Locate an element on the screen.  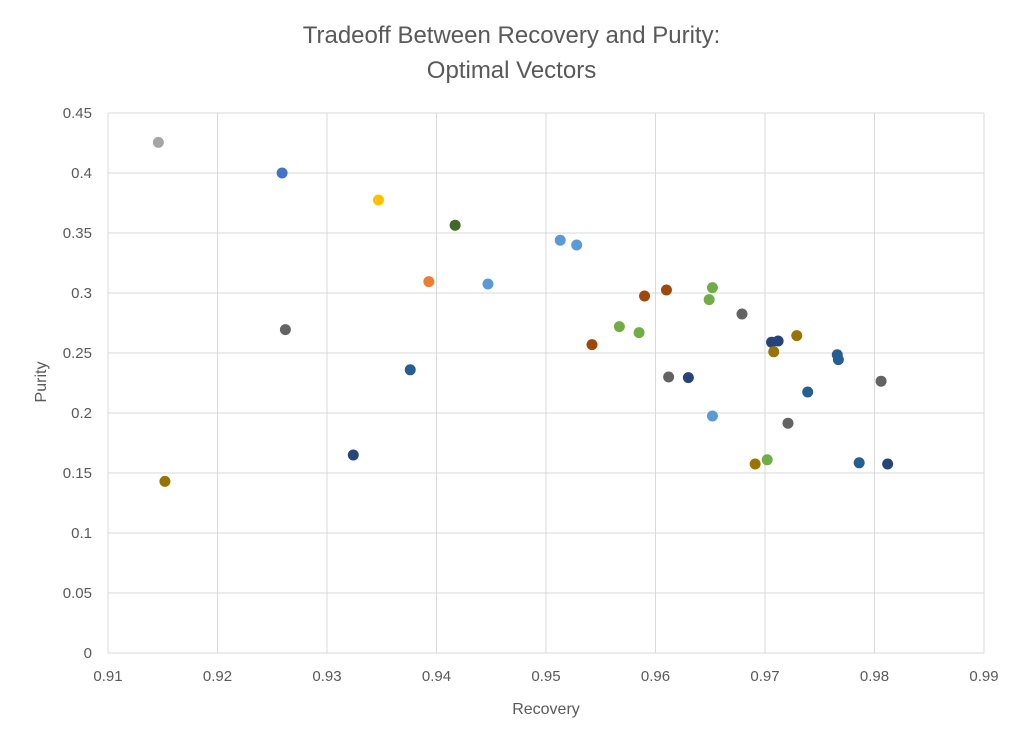
x-tick-label: 0.97 is located at coordinates (764, 676).